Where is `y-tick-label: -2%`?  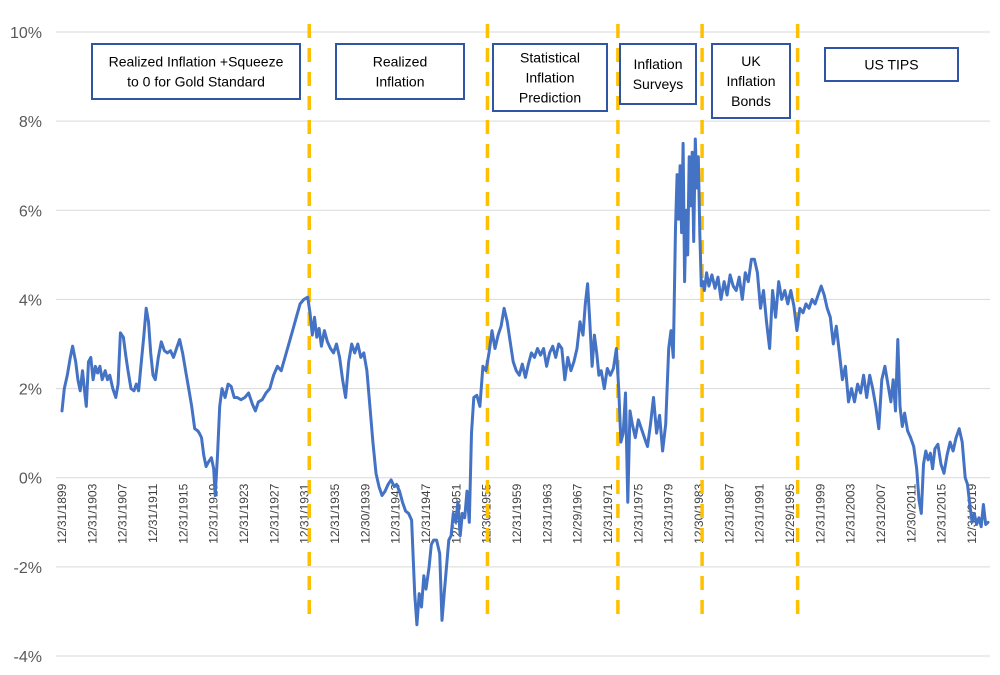 y-tick-label: -2% is located at coordinates (28, 568).